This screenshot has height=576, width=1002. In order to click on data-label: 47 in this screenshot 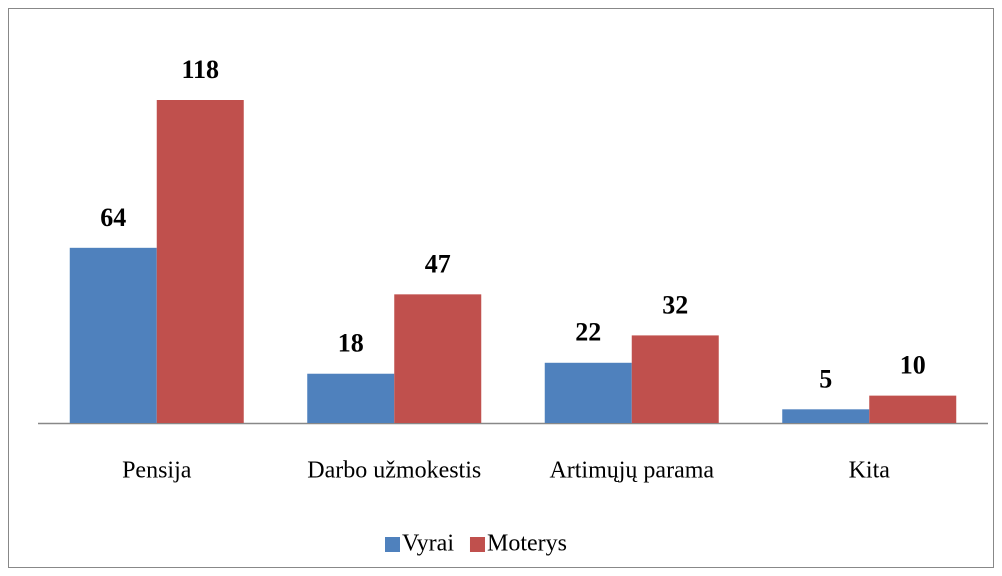, I will do `click(438, 263)`.